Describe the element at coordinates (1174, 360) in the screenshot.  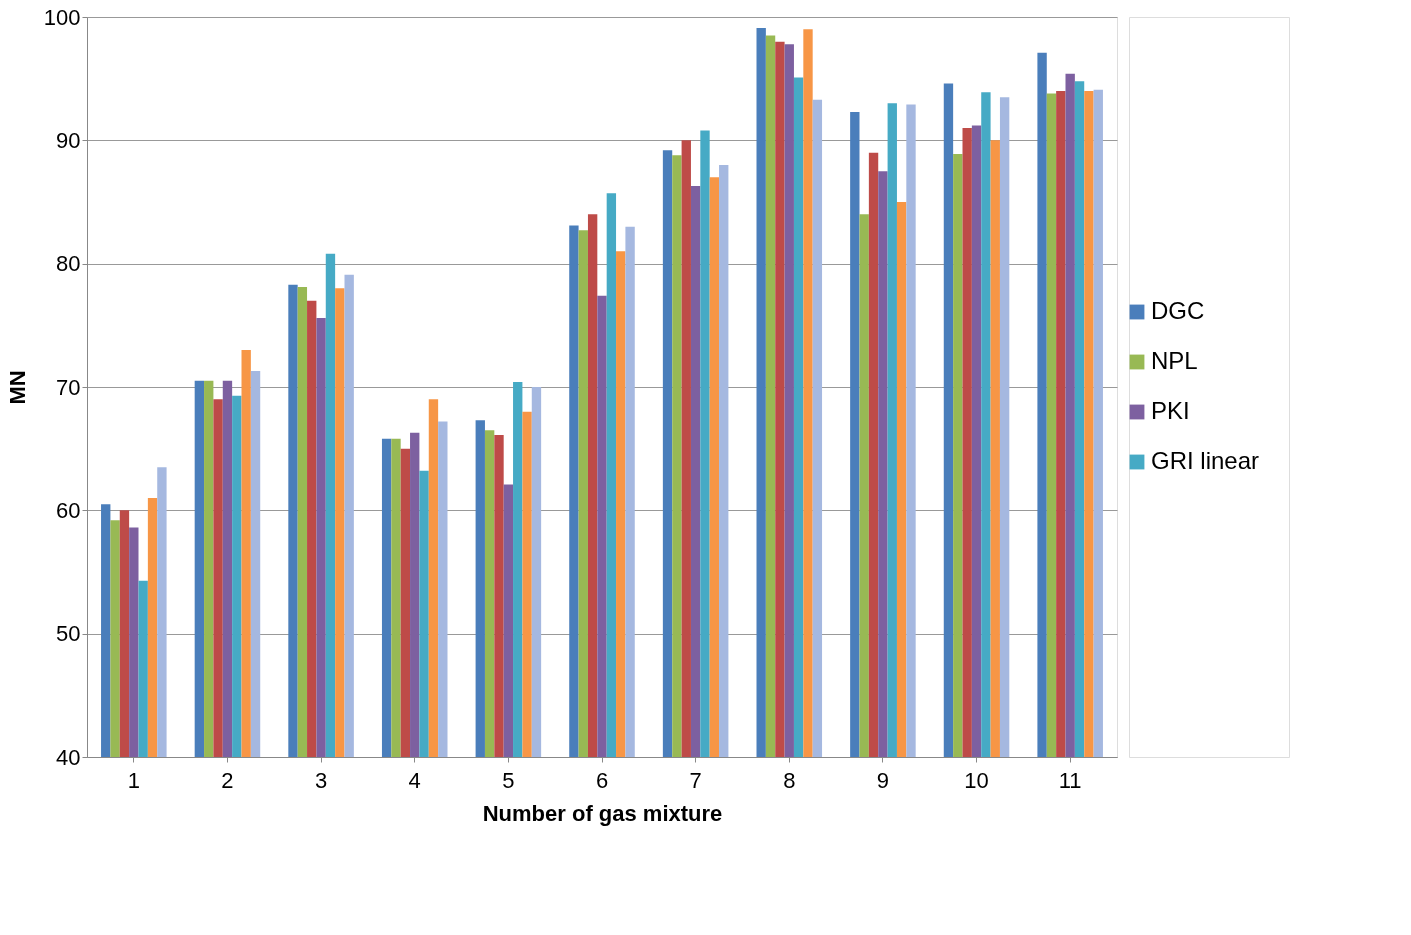
I see `legend-label: NPL` at that location.